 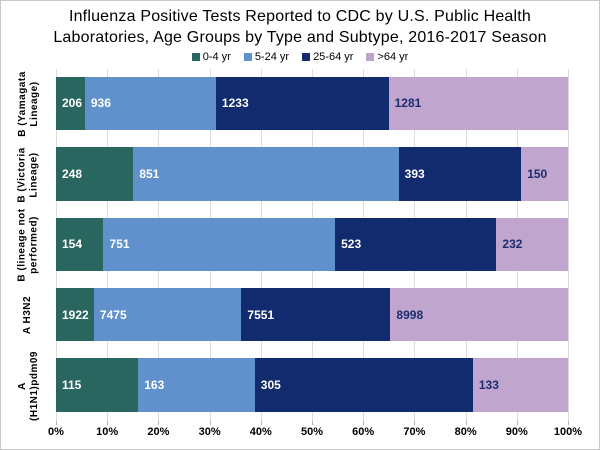 I want to click on bar-segment-label: 8998, so click(x=410, y=314).